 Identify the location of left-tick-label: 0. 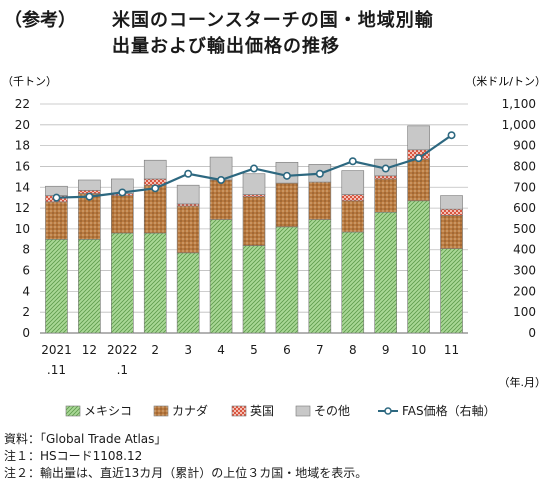
(26, 333).